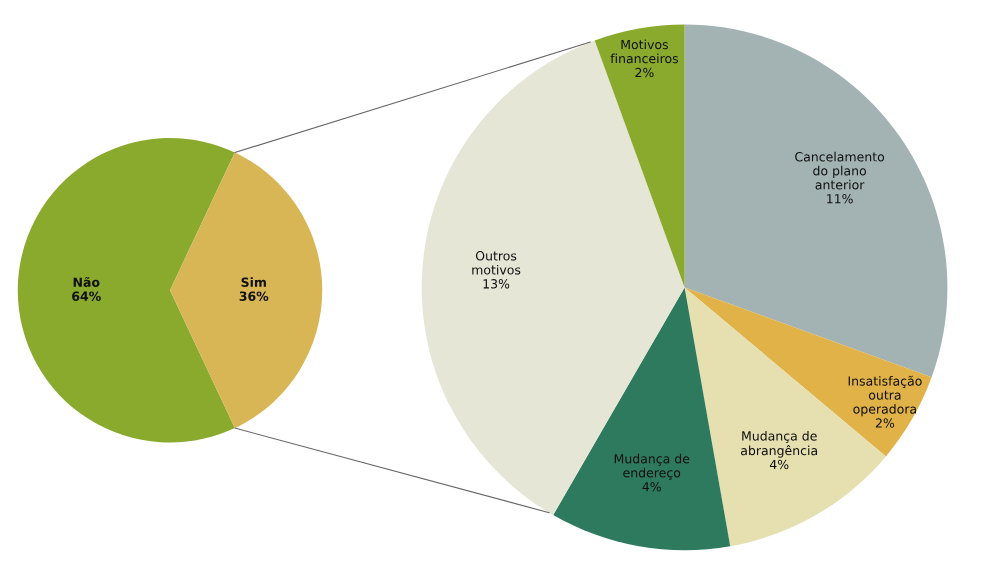 This screenshot has width=1006, height=572. I want to click on slice-label: Outros motivos, so click(496, 263).